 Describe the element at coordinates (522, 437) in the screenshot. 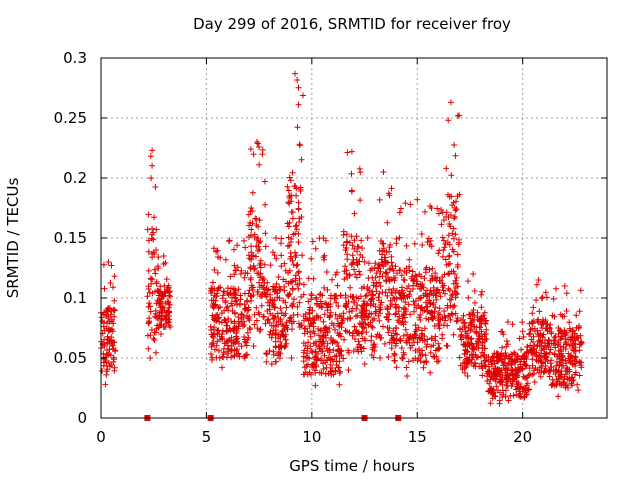

I see `x-tick-label: 20` at that location.